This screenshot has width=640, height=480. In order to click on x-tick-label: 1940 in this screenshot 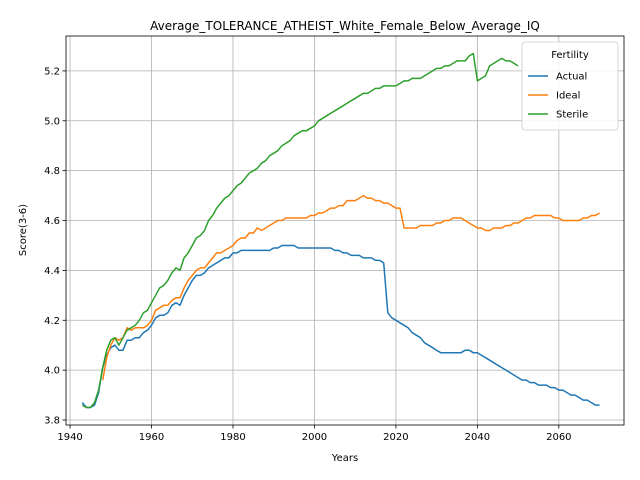, I will do `click(69, 437)`.